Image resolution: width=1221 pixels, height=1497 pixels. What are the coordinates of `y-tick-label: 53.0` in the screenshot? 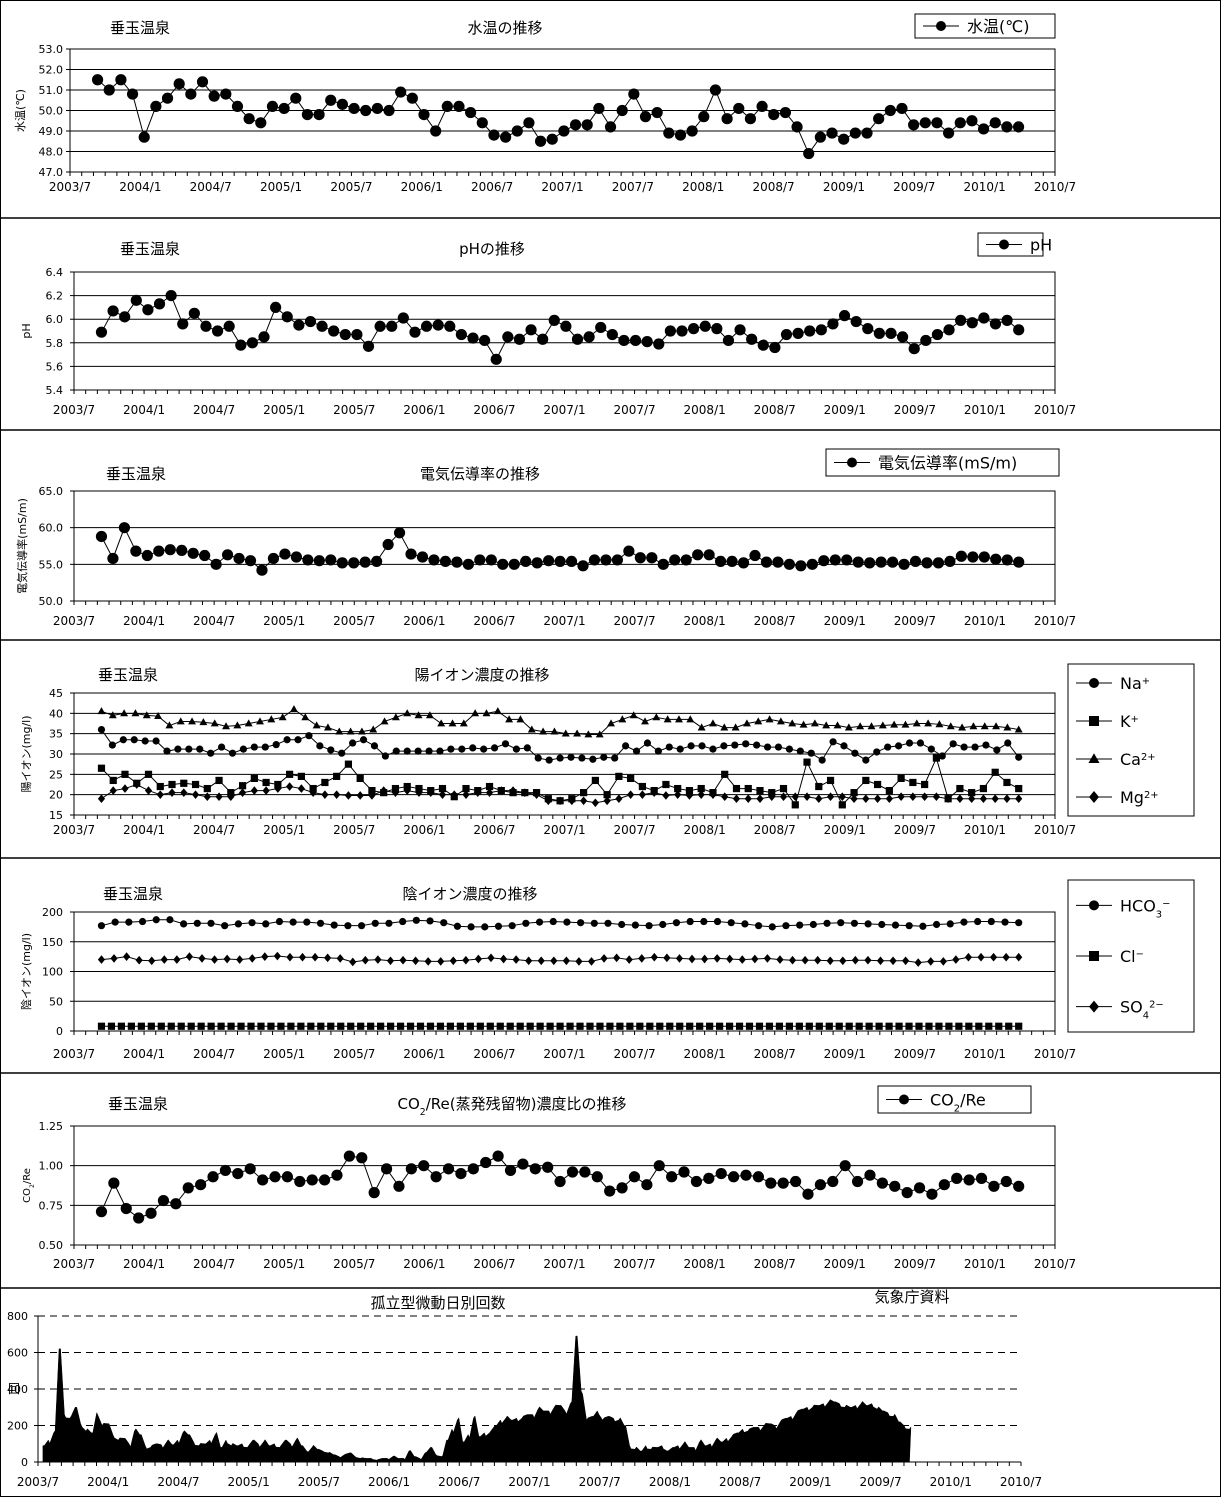 It's located at (51, 49).